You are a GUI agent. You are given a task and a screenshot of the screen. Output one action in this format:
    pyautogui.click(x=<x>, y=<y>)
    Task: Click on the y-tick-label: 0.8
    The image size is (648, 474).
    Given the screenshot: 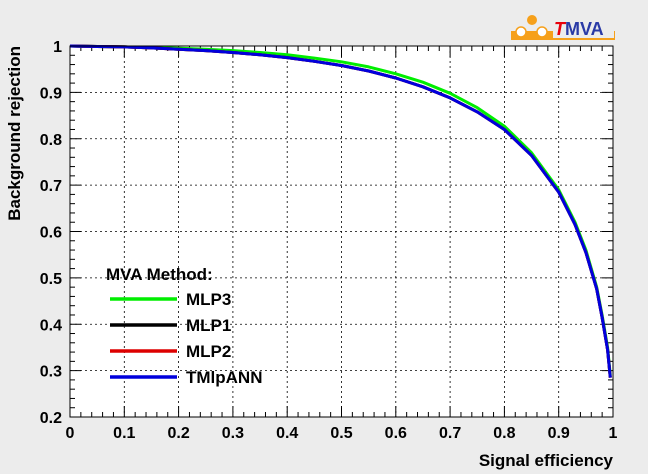 What is the action you would take?
    pyautogui.click(x=51, y=140)
    